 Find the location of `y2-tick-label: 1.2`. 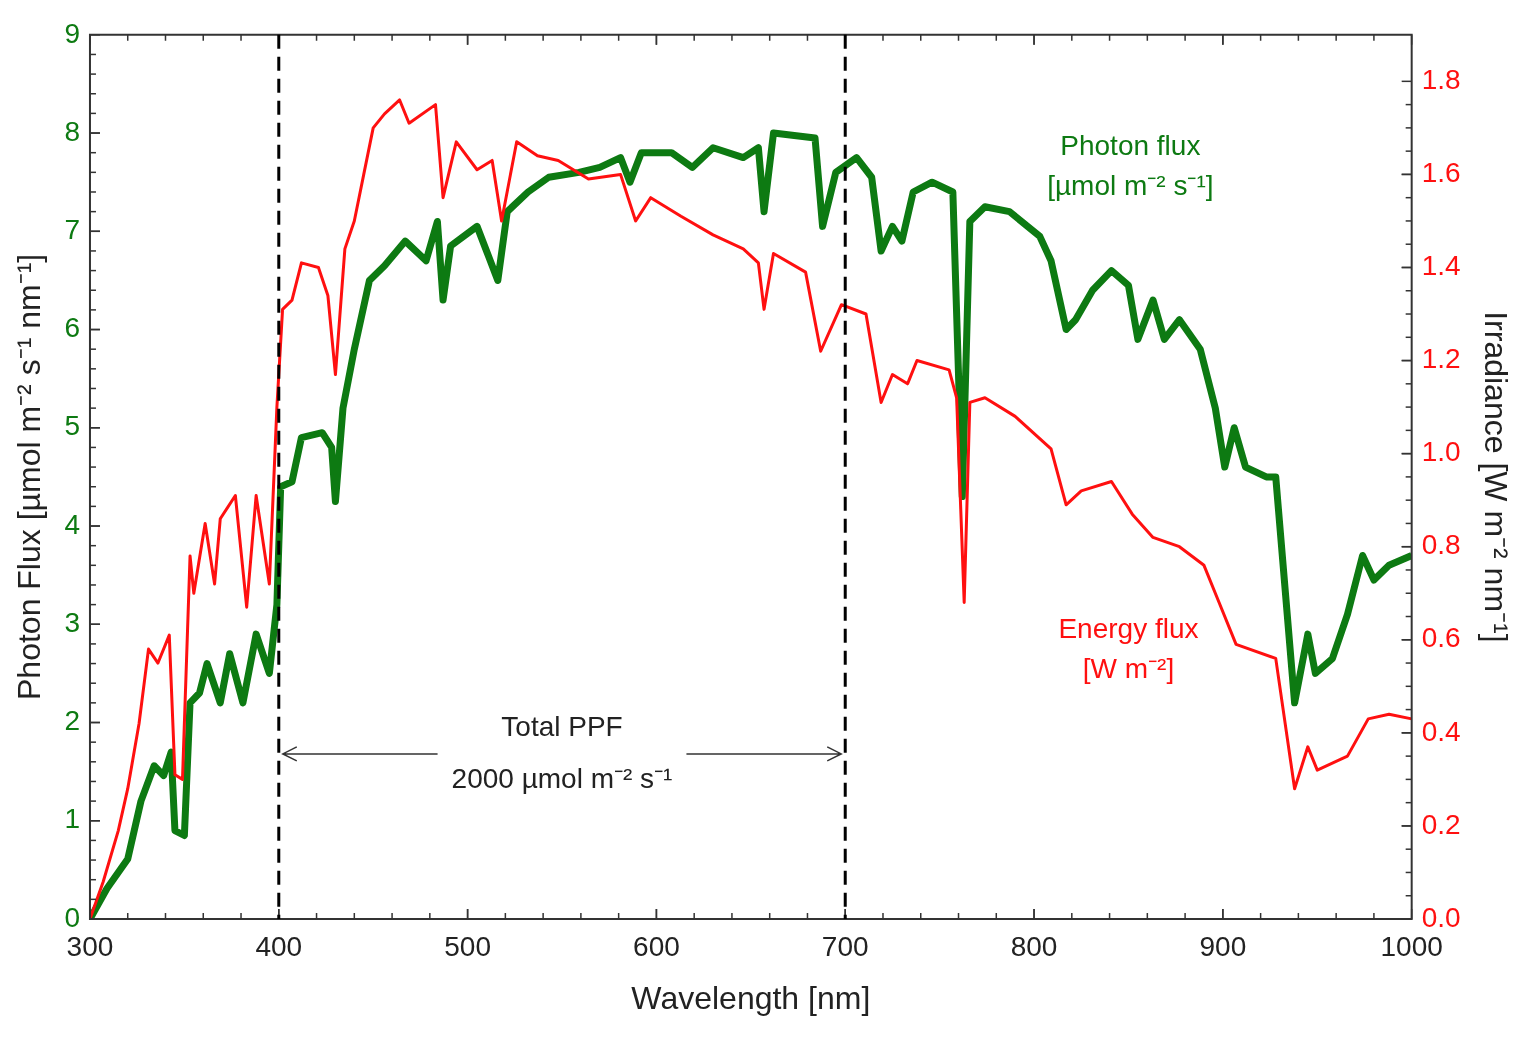

y2-tick-label: 1.2 is located at coordinates (1441, 359).